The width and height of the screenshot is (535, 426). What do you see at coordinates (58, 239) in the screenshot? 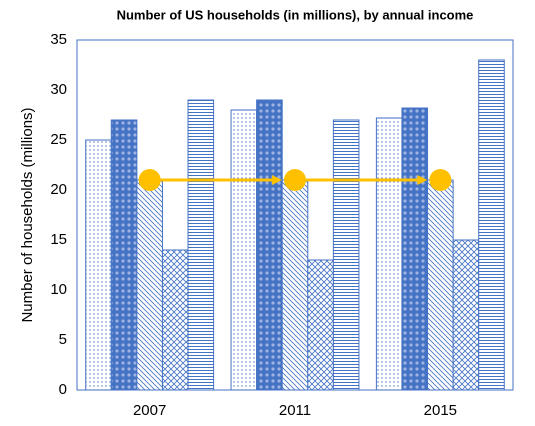
I see `y-tick-label: 15` at bounding box center [58, 239].